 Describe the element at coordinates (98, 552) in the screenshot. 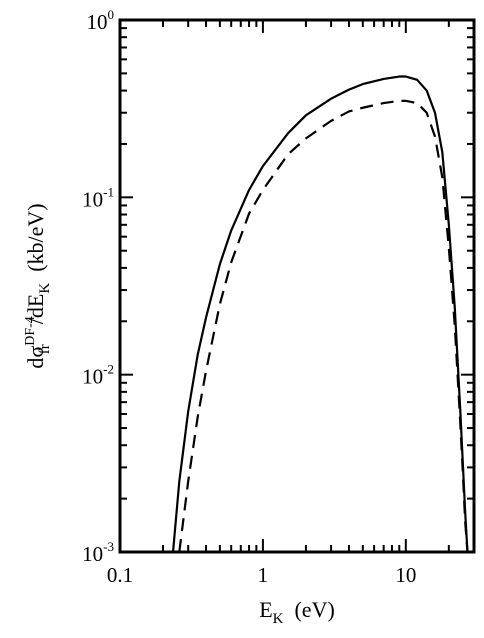

I see `y-tick-label: 10⁻³` at that location.